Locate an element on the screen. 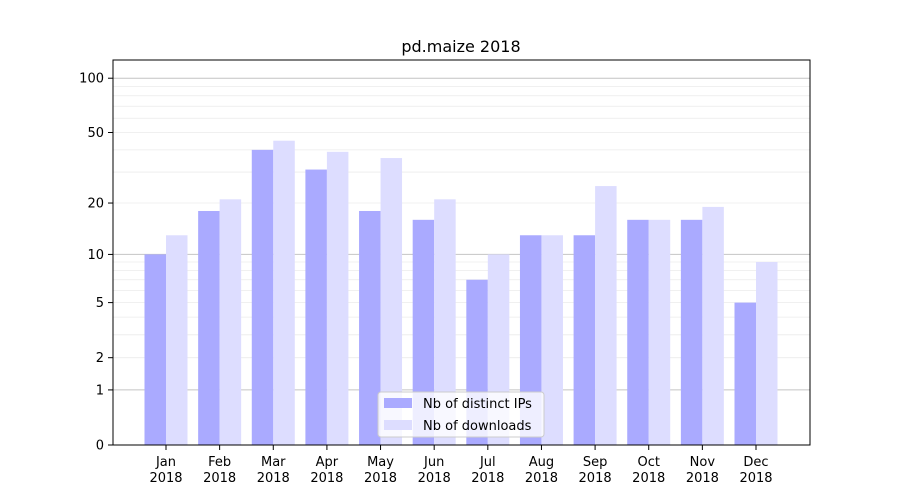  x-tick-label: Nov 2018 is located at coordinates (702, 470).